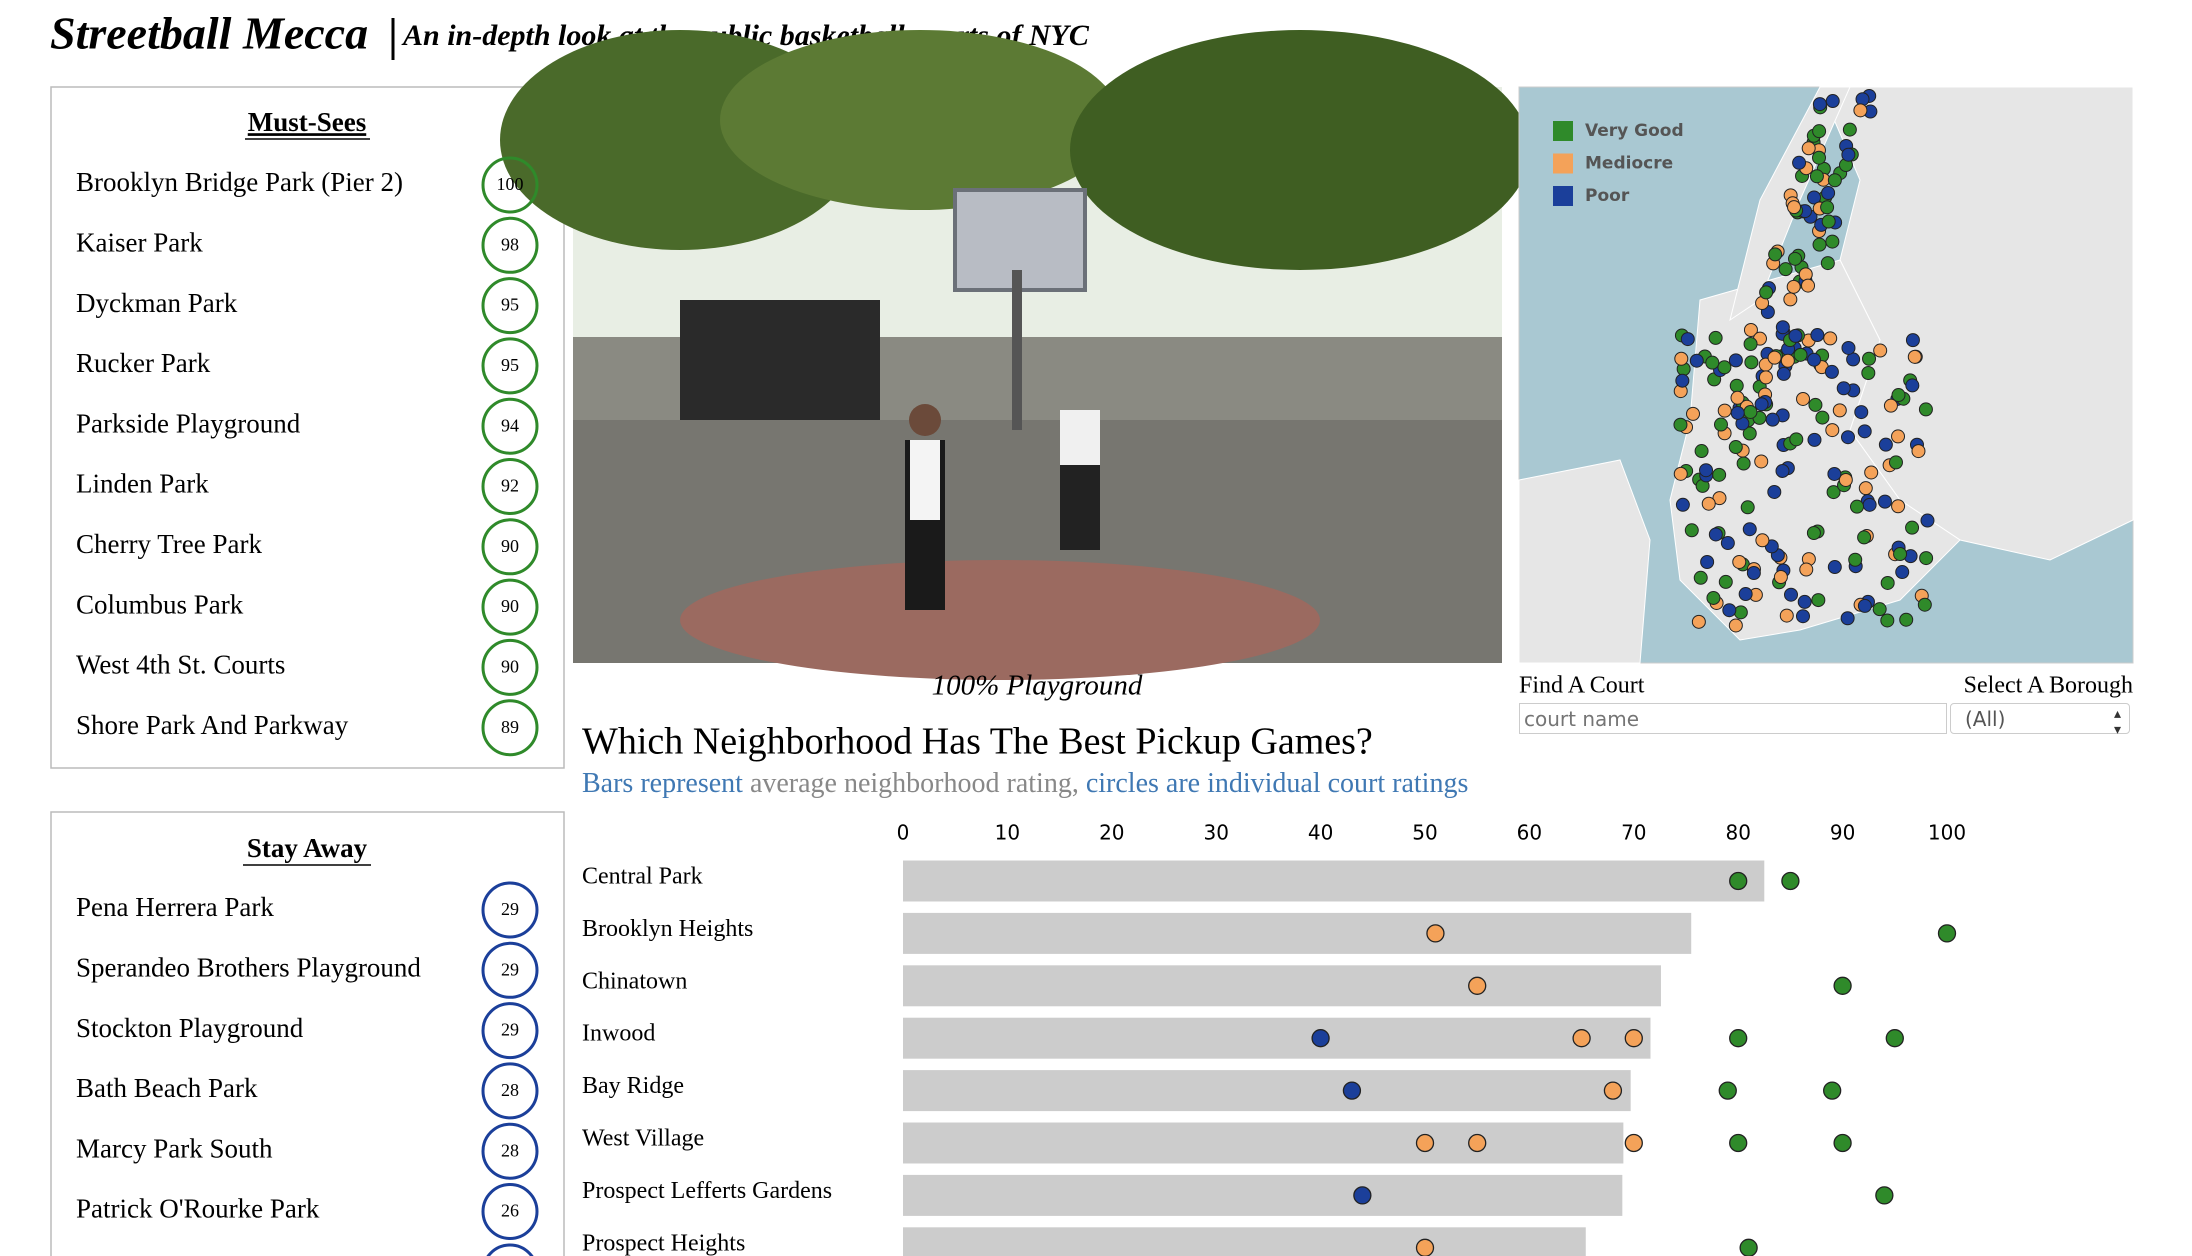 The height and width of the screenshot is (1256, 2192). I want to click on court-score: 98, so click(510, 244).